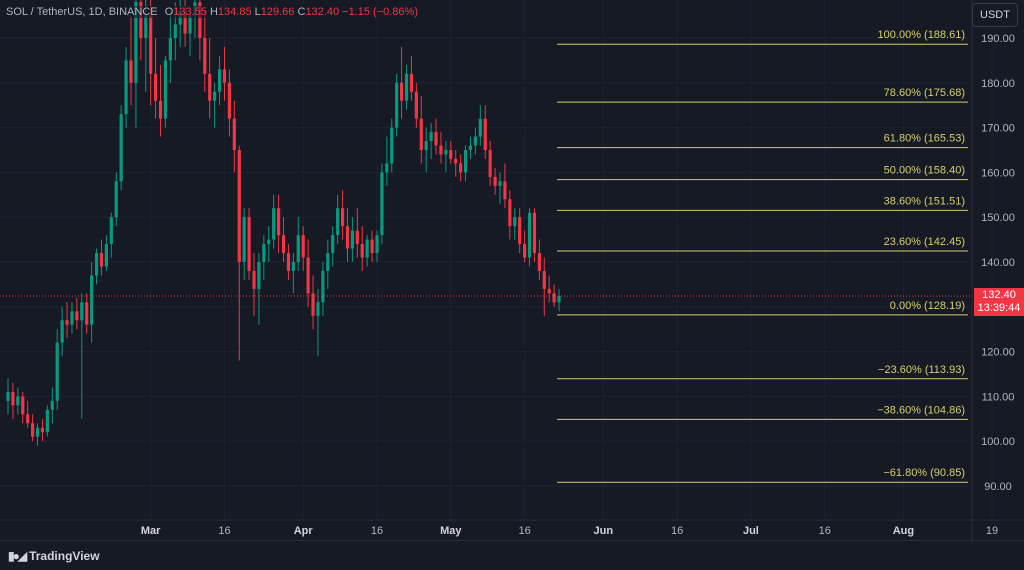 Image resolution: width=1024 pixels, height=570 pixels. I want to click on x-tick-label: Mar, so click(151, 531).